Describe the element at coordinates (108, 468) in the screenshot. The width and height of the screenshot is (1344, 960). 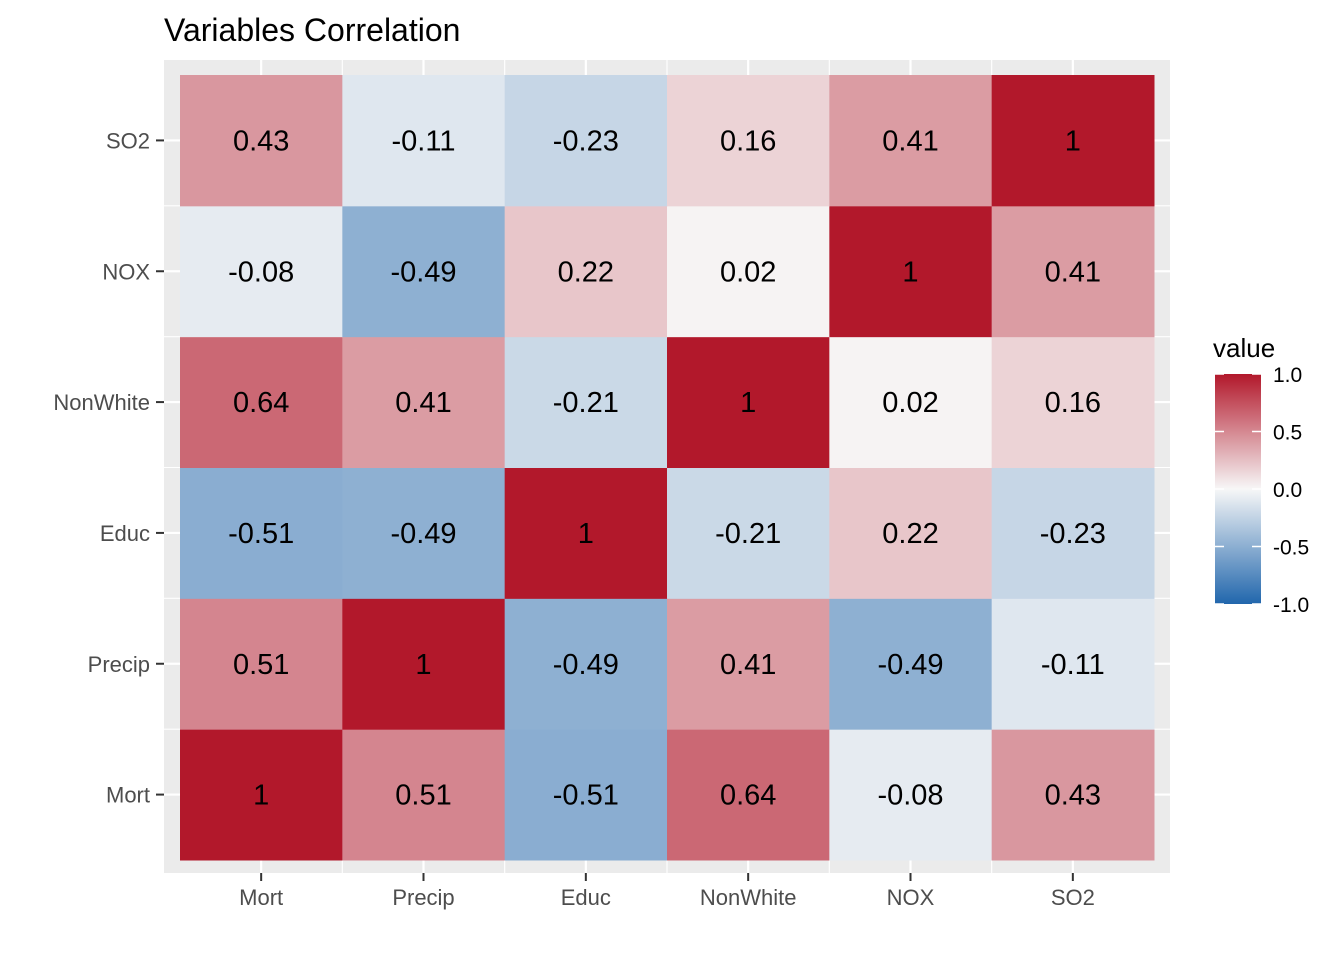
I see `y-axis: Mort Precip Educ NonWhite NOX SO2` at that location.